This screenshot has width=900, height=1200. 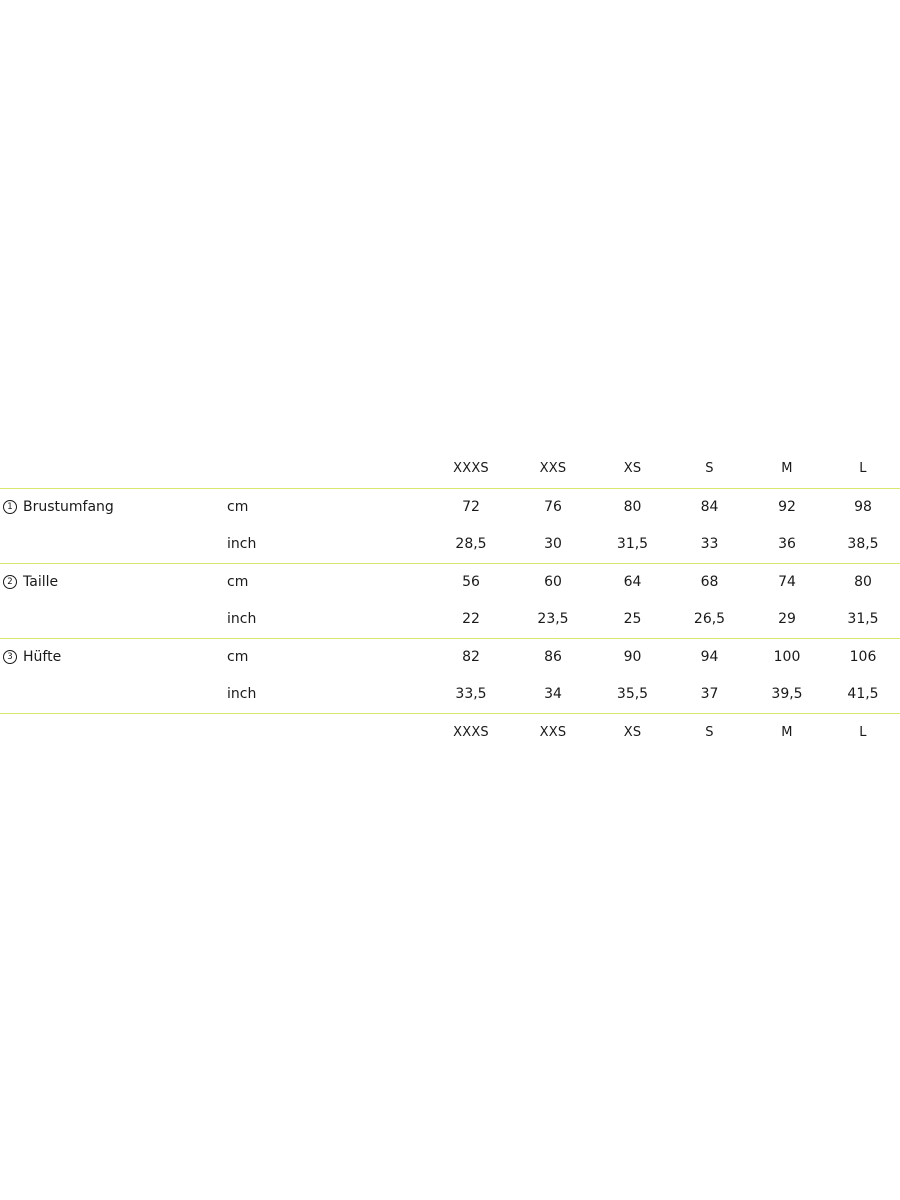 What do you see at coordinates (471, 732) in the screenshot?
I see `size-footer-xxxs: XXXS` at bounding box center [471, 732].